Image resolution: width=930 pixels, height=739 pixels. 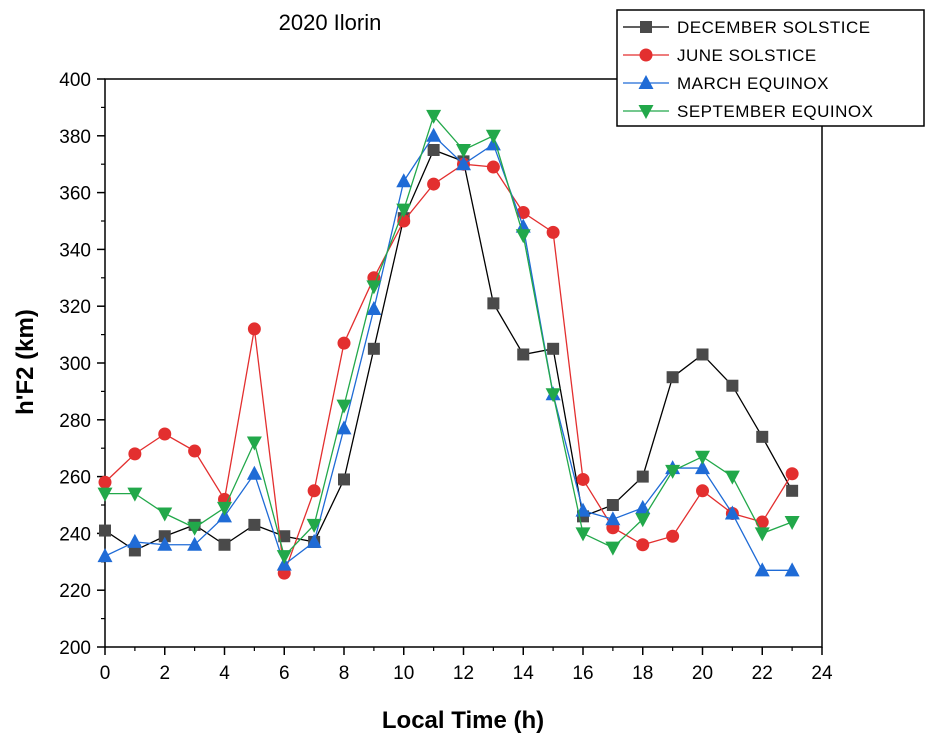 I want to click on chart-title: 2020 Ilorin, so click(x=330, y=22).